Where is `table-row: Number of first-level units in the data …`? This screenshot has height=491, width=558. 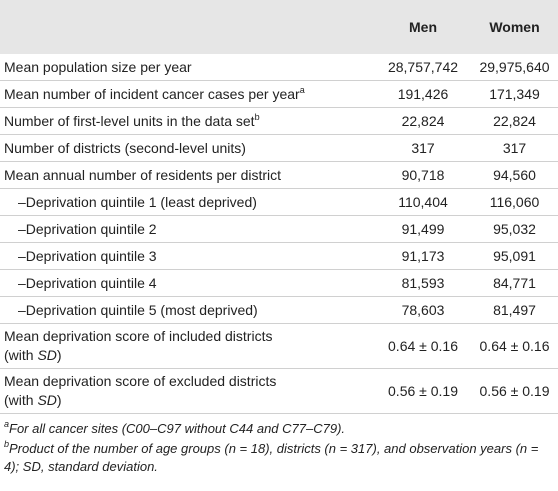 table-row: Number of first-level units in the data … is located at coordinates (279, 121).